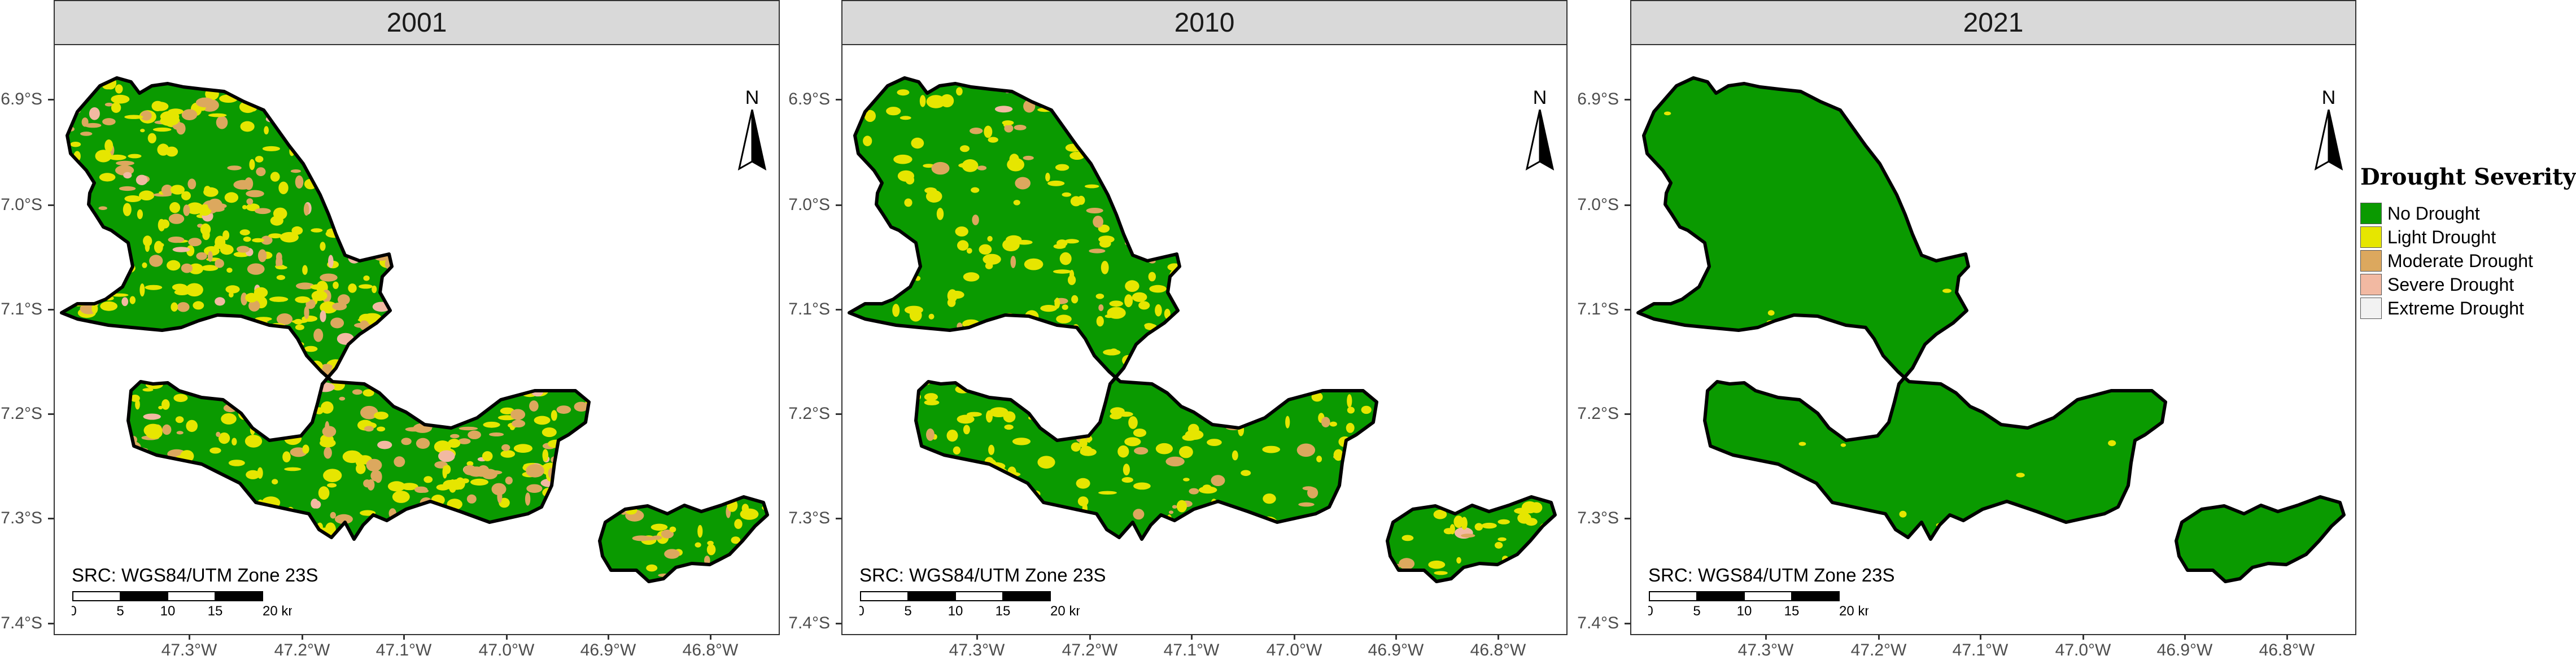 The width and height of the screenshot is (2576, 660). What do you see at coordinates (956, 611) in the screenshot?
I see `scale-label: 10` at bounding box center [956, 611].